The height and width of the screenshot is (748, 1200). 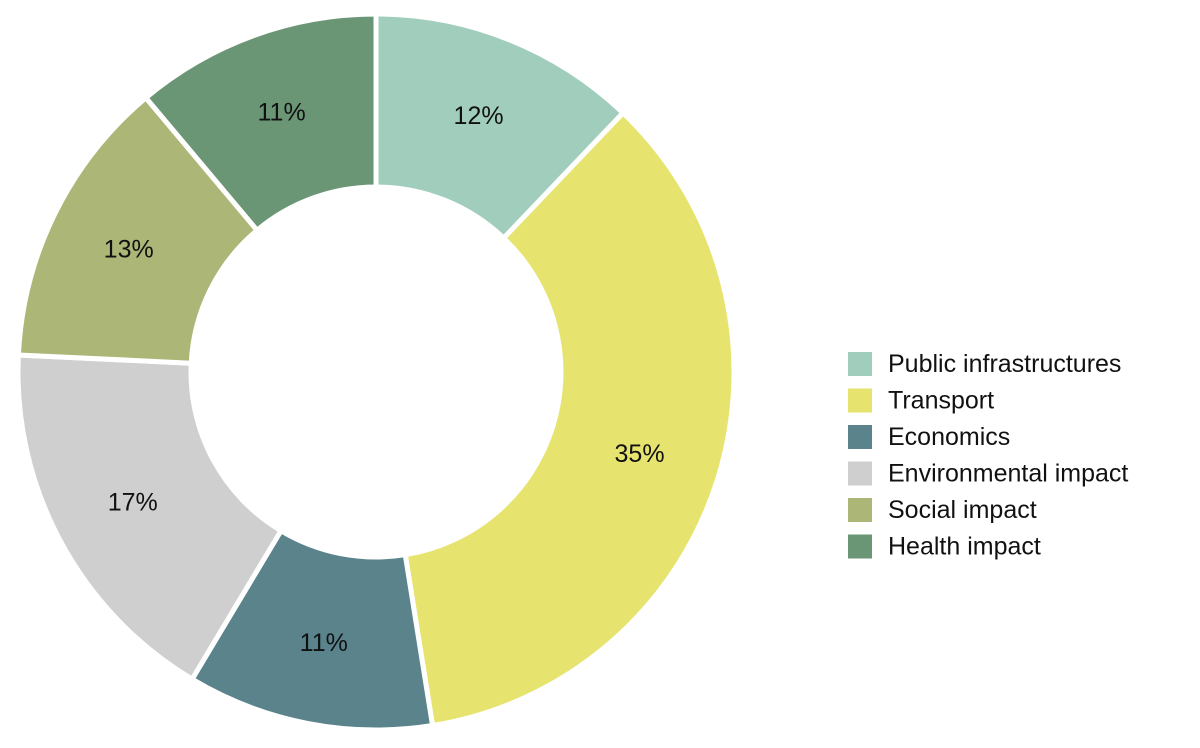 I want to click on slice-public-infrastructures, so click(x=500, y=126).